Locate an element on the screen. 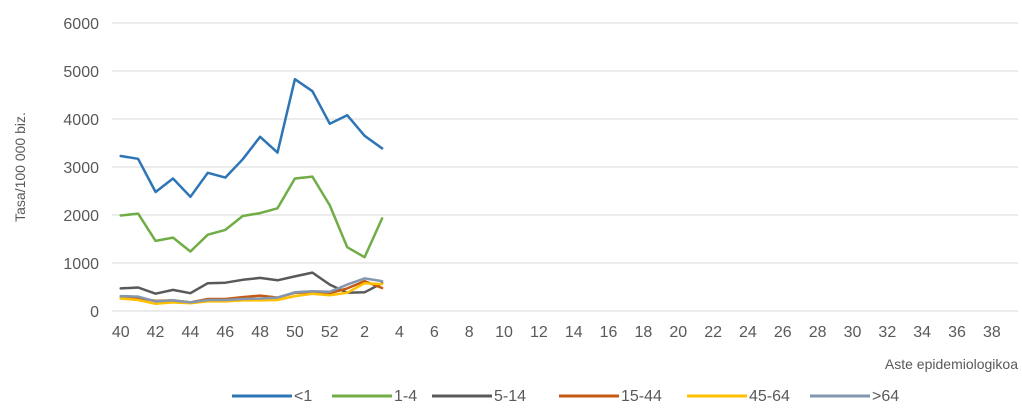 The image size is (1022, 410). legend-label: 1-4 is located at coordinates (405, 396).